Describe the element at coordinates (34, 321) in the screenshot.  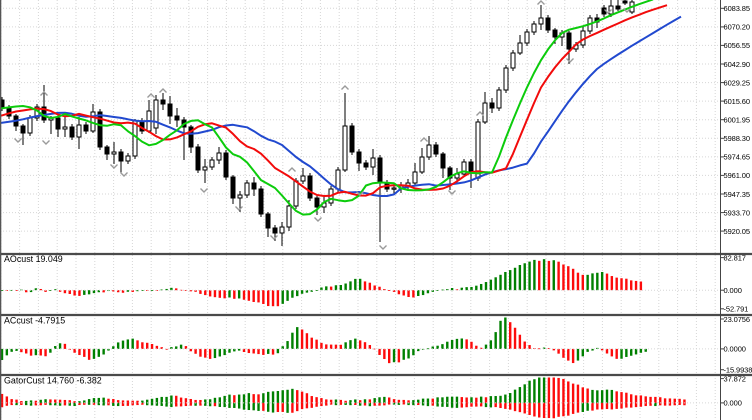
I see `svg-text: ACcust -4.7915` at that location.